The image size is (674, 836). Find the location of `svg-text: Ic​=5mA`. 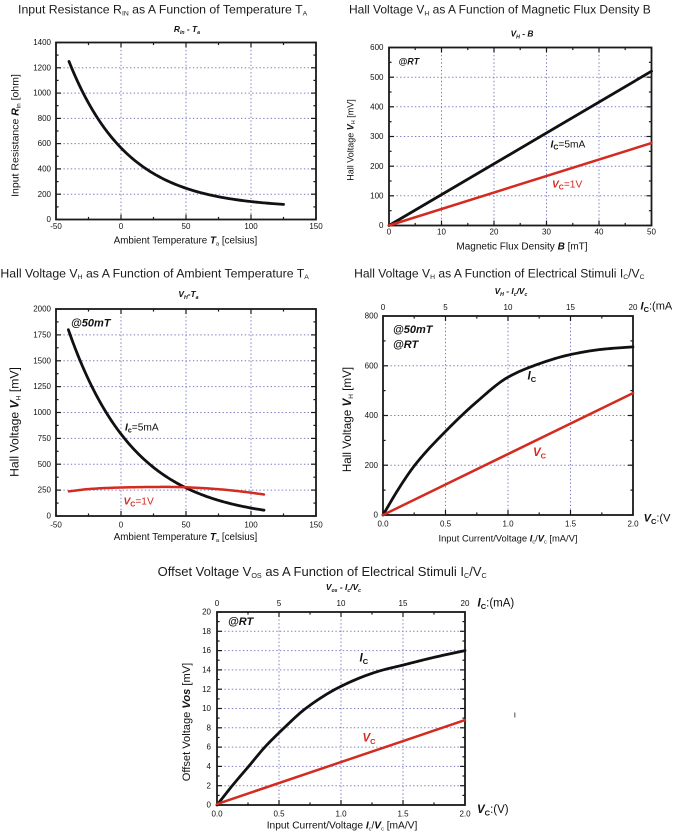

svg-text: Ic​=5mA is located at coordinates (142, 429).